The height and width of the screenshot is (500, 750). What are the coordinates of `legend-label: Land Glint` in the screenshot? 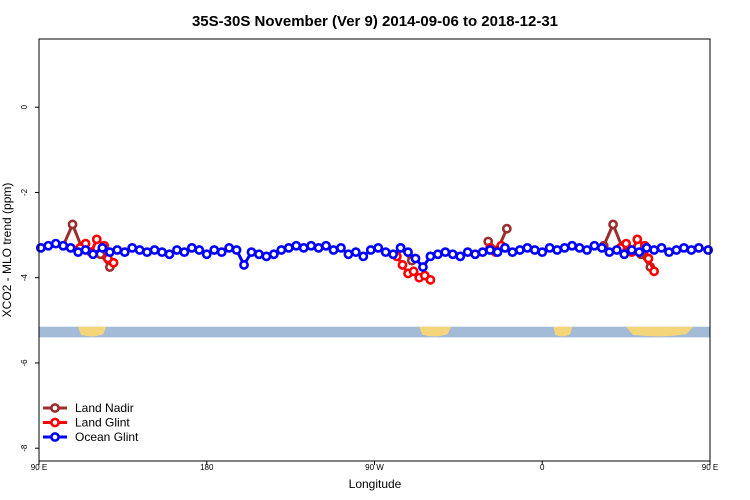 It's located at (102, 423).